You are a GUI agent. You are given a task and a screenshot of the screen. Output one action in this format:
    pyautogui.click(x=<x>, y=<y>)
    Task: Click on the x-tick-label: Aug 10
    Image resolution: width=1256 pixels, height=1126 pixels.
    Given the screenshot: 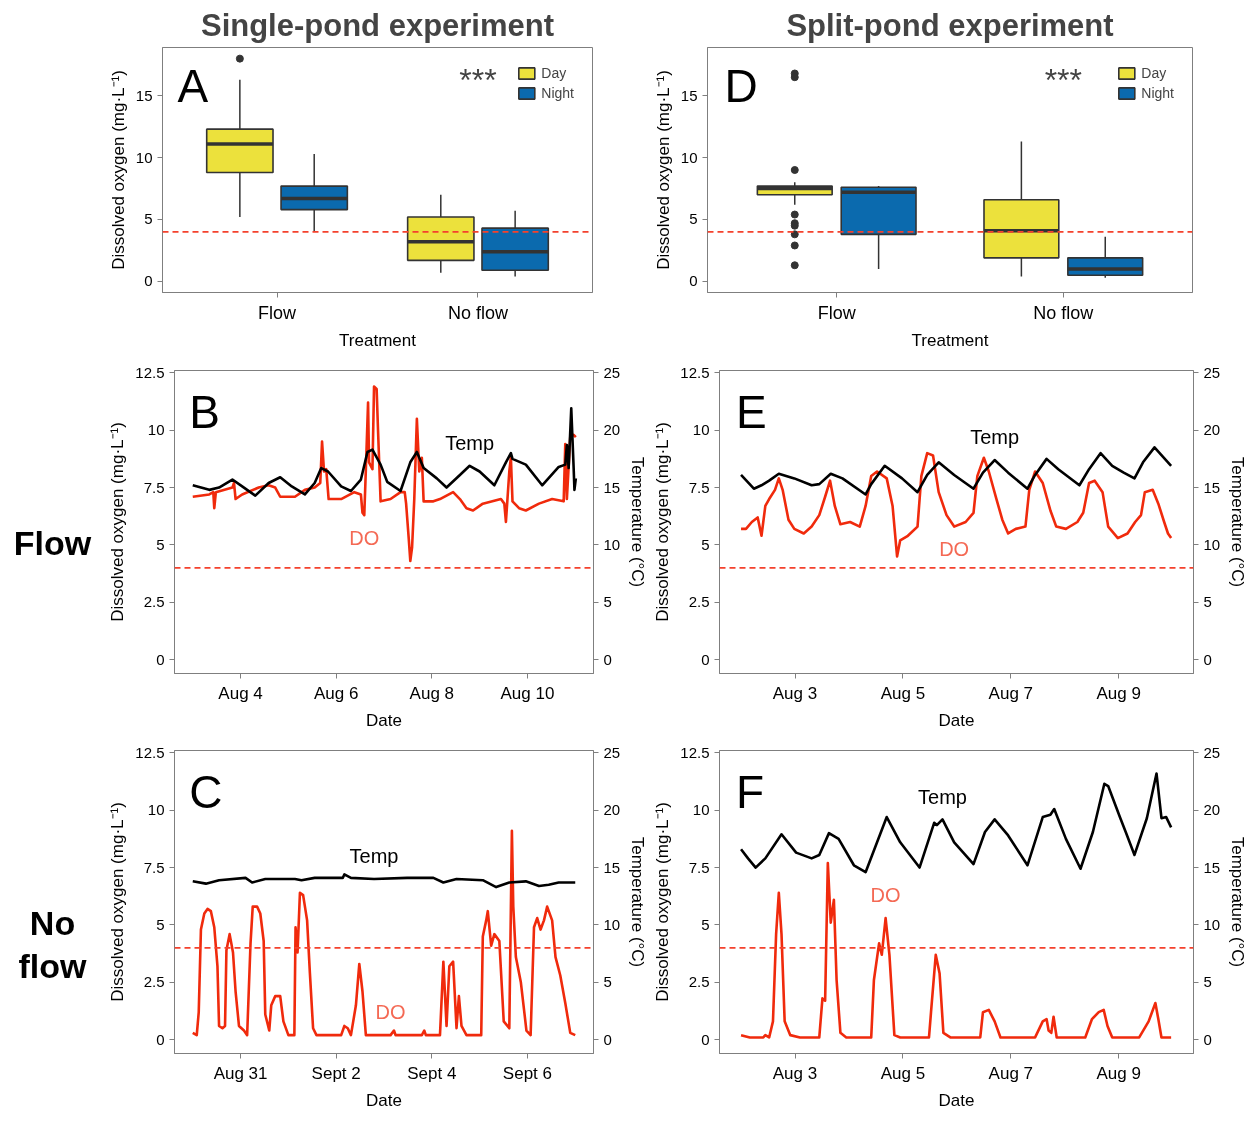 What is the action you would take?
    pyautogui.click(x=527, y=693)
    